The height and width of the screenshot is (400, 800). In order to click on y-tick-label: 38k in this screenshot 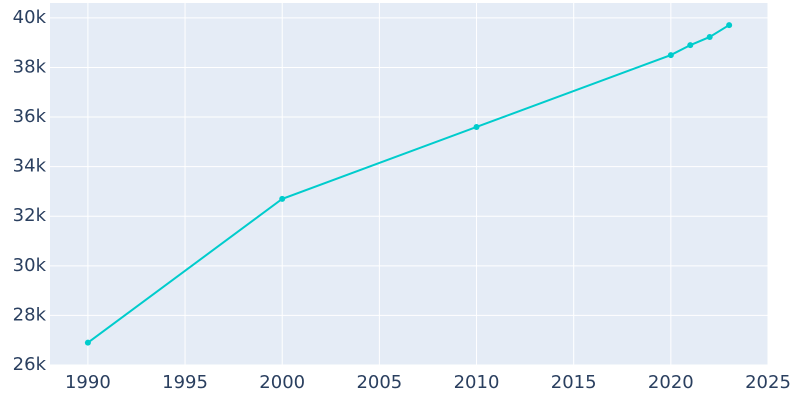, I will do `click(30, 66)`.